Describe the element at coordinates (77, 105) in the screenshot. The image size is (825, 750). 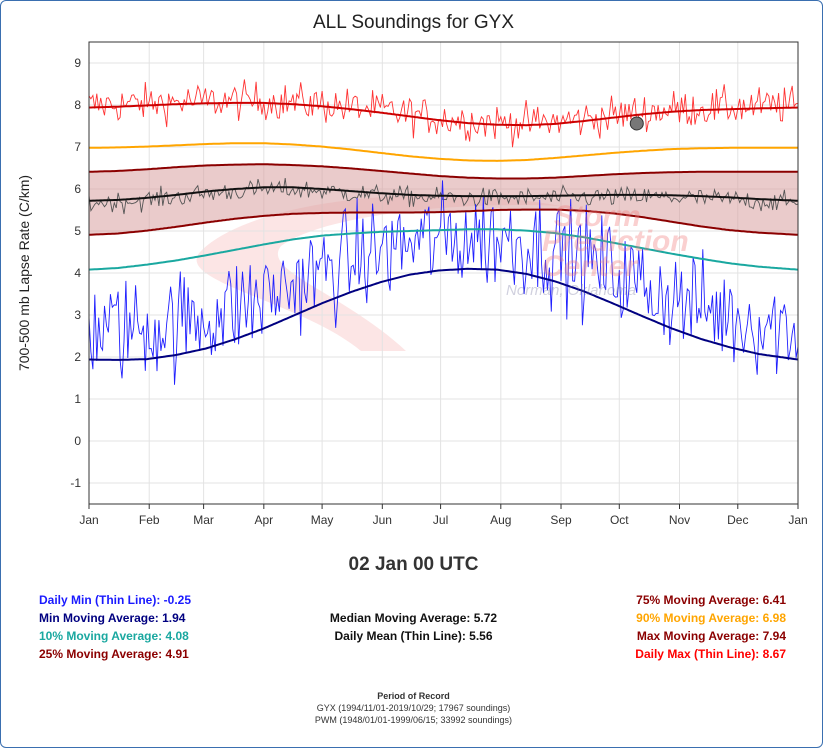
I see `y-tick-label: 8` at that location.